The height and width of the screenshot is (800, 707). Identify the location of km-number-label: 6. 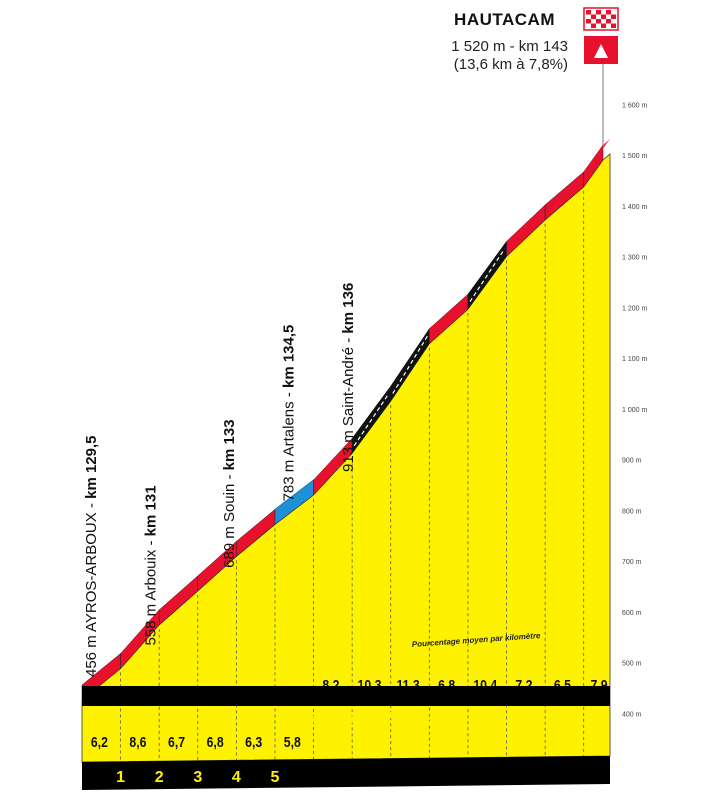
(313, 718).